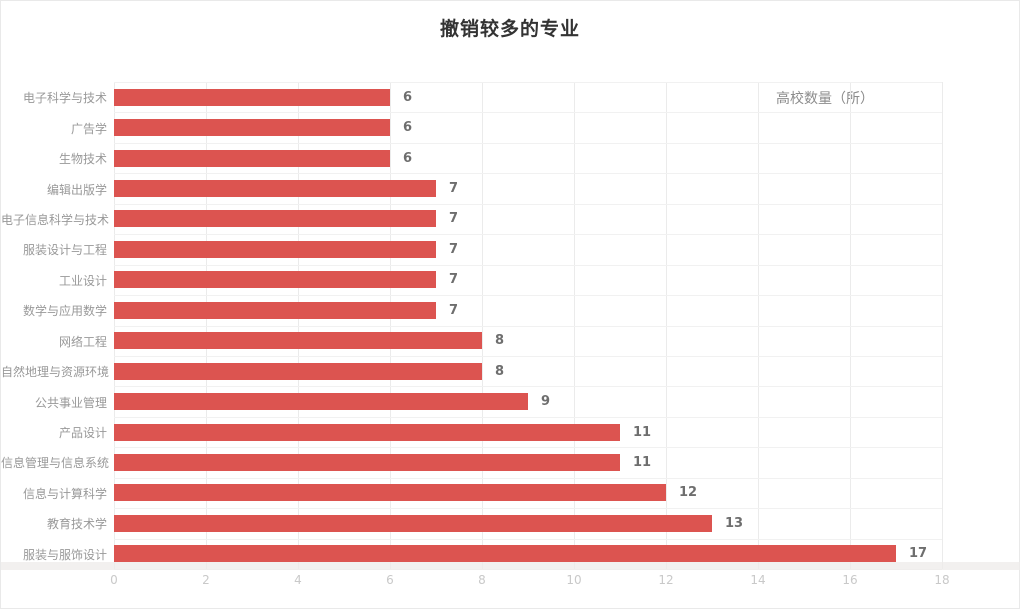 The width and height of the screenshot is (1020, 609). What do you see at coordinates (688, 492) in the screenshot?
I see `bar-value-label: 12` at bounding box center [688, 492].